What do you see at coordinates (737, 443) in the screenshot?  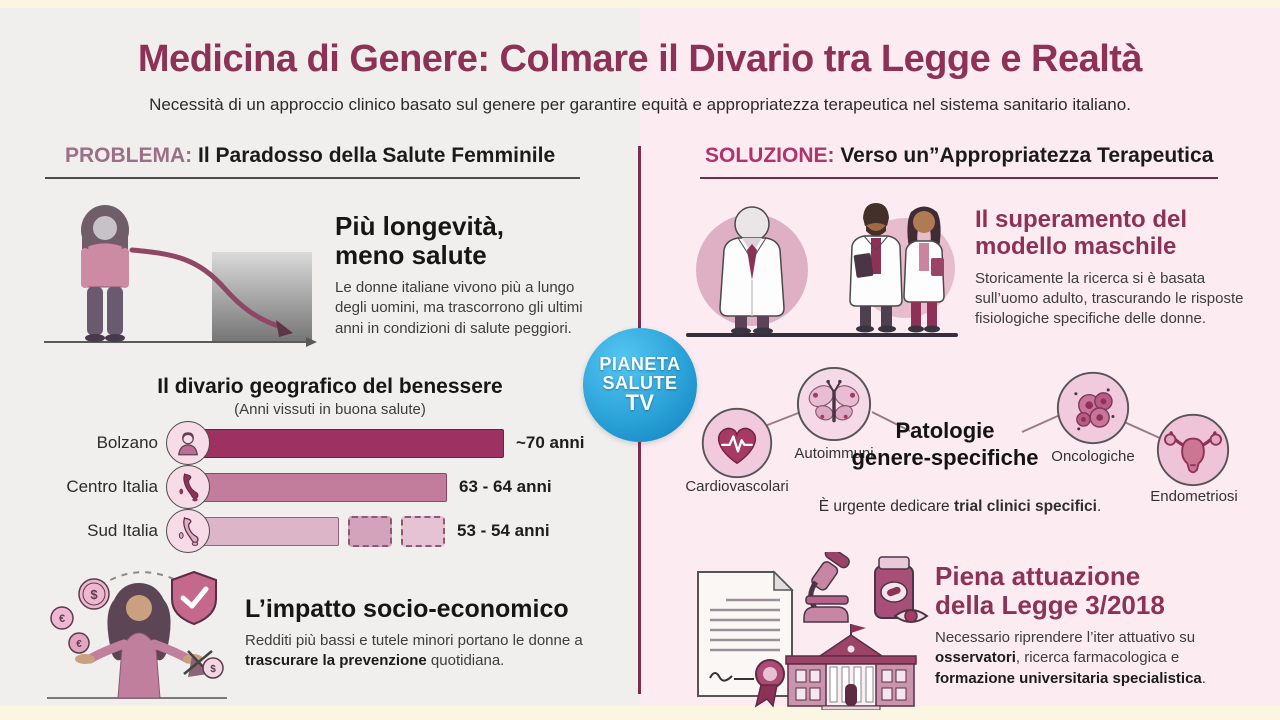 I see `cardiovascular-heart-icon` at bounding box center [737, 443].